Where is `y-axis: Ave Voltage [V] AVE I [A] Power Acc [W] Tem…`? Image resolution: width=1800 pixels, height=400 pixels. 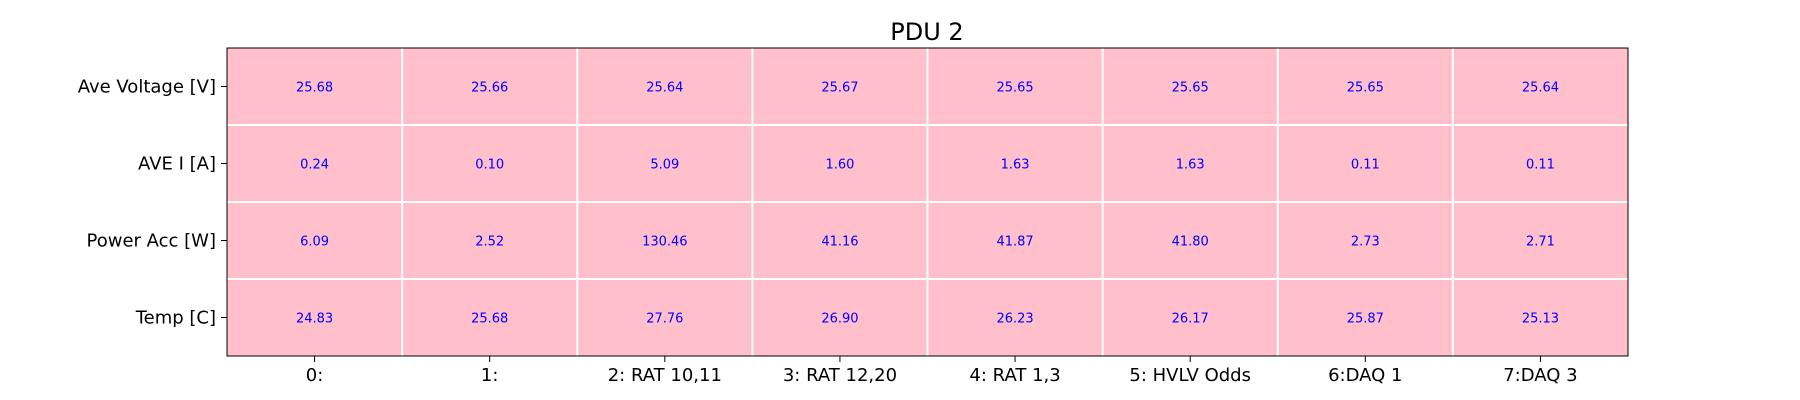 y-axis: Ave Voltage [V] AVE I [A] Power Acc [W] Tem… is located at coordinates (152, 203).